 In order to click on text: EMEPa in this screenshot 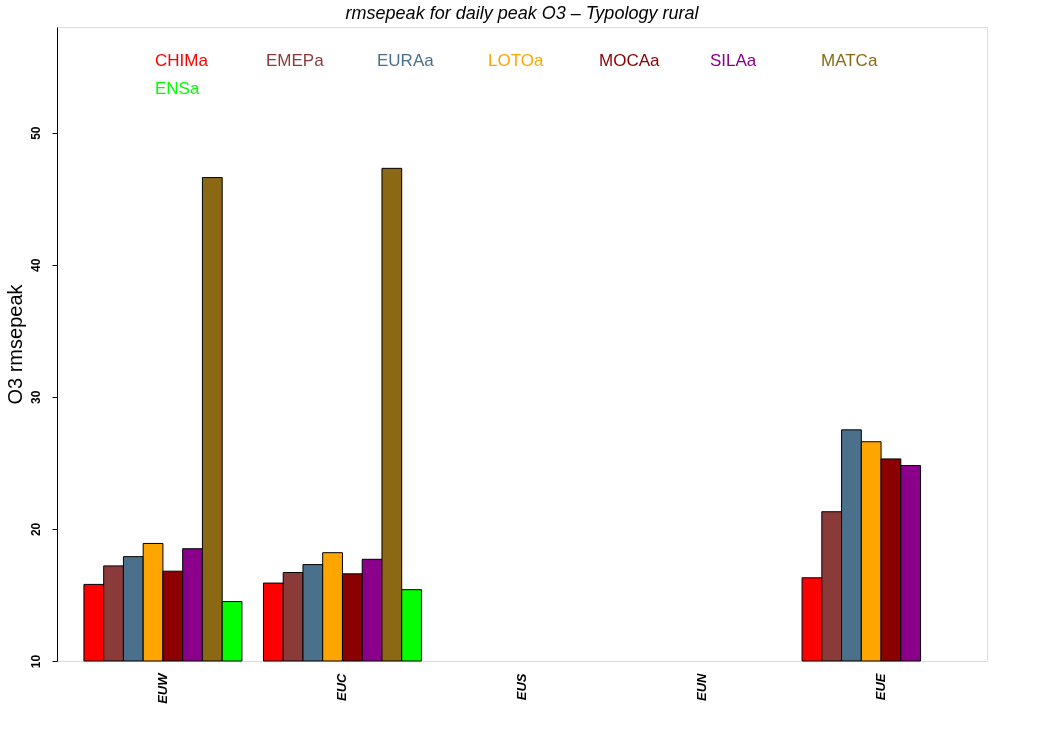, I will do `click(295, 60)`.